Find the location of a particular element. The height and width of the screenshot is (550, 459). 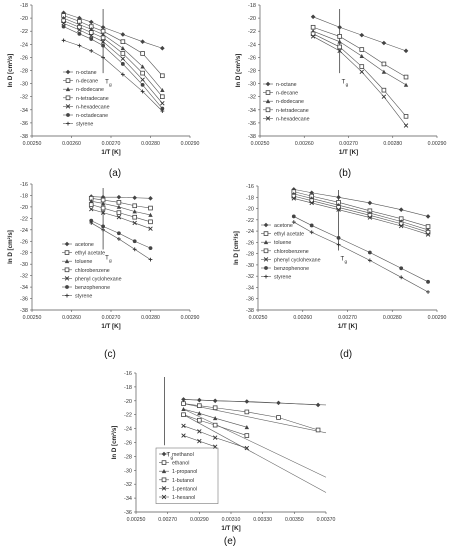

legend-entry: ethyl acetate is located at coordinates (289, 235).